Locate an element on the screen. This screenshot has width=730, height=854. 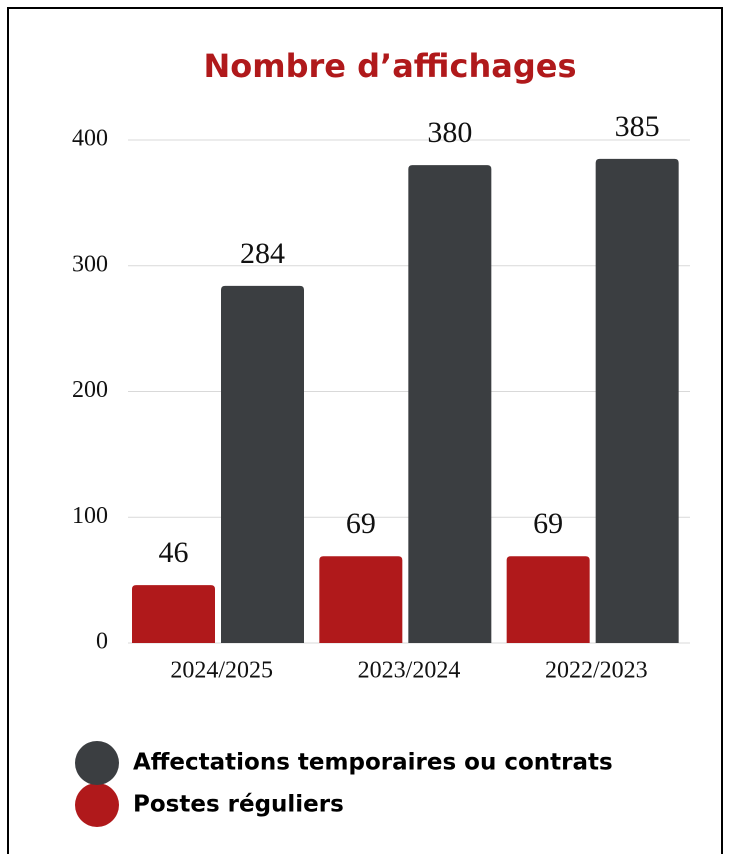
y-tick-label: 300 is located at coordinates (90, 264).